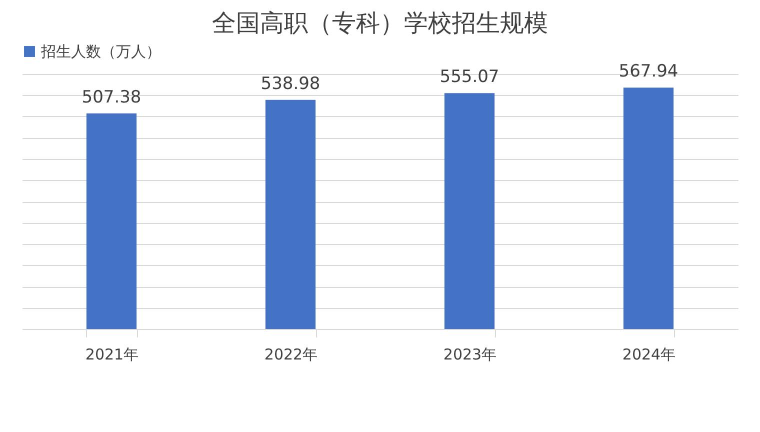 The image size is (760, 432). I want to click on data-label: 538.98, so click(290, 84).